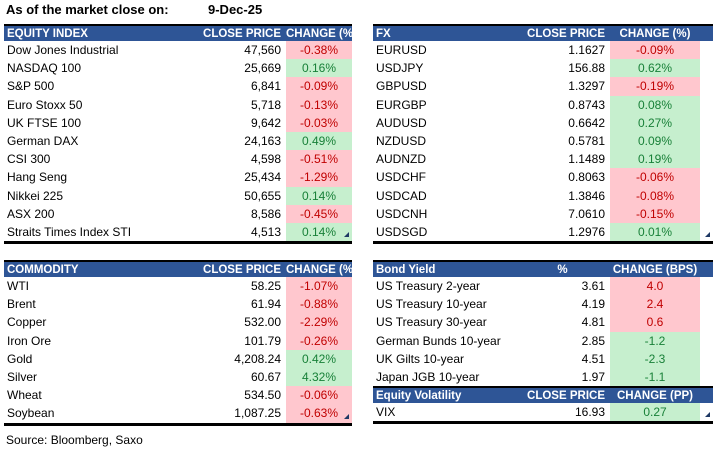  I want to click on close-price: 101.79, so click(262, 340).